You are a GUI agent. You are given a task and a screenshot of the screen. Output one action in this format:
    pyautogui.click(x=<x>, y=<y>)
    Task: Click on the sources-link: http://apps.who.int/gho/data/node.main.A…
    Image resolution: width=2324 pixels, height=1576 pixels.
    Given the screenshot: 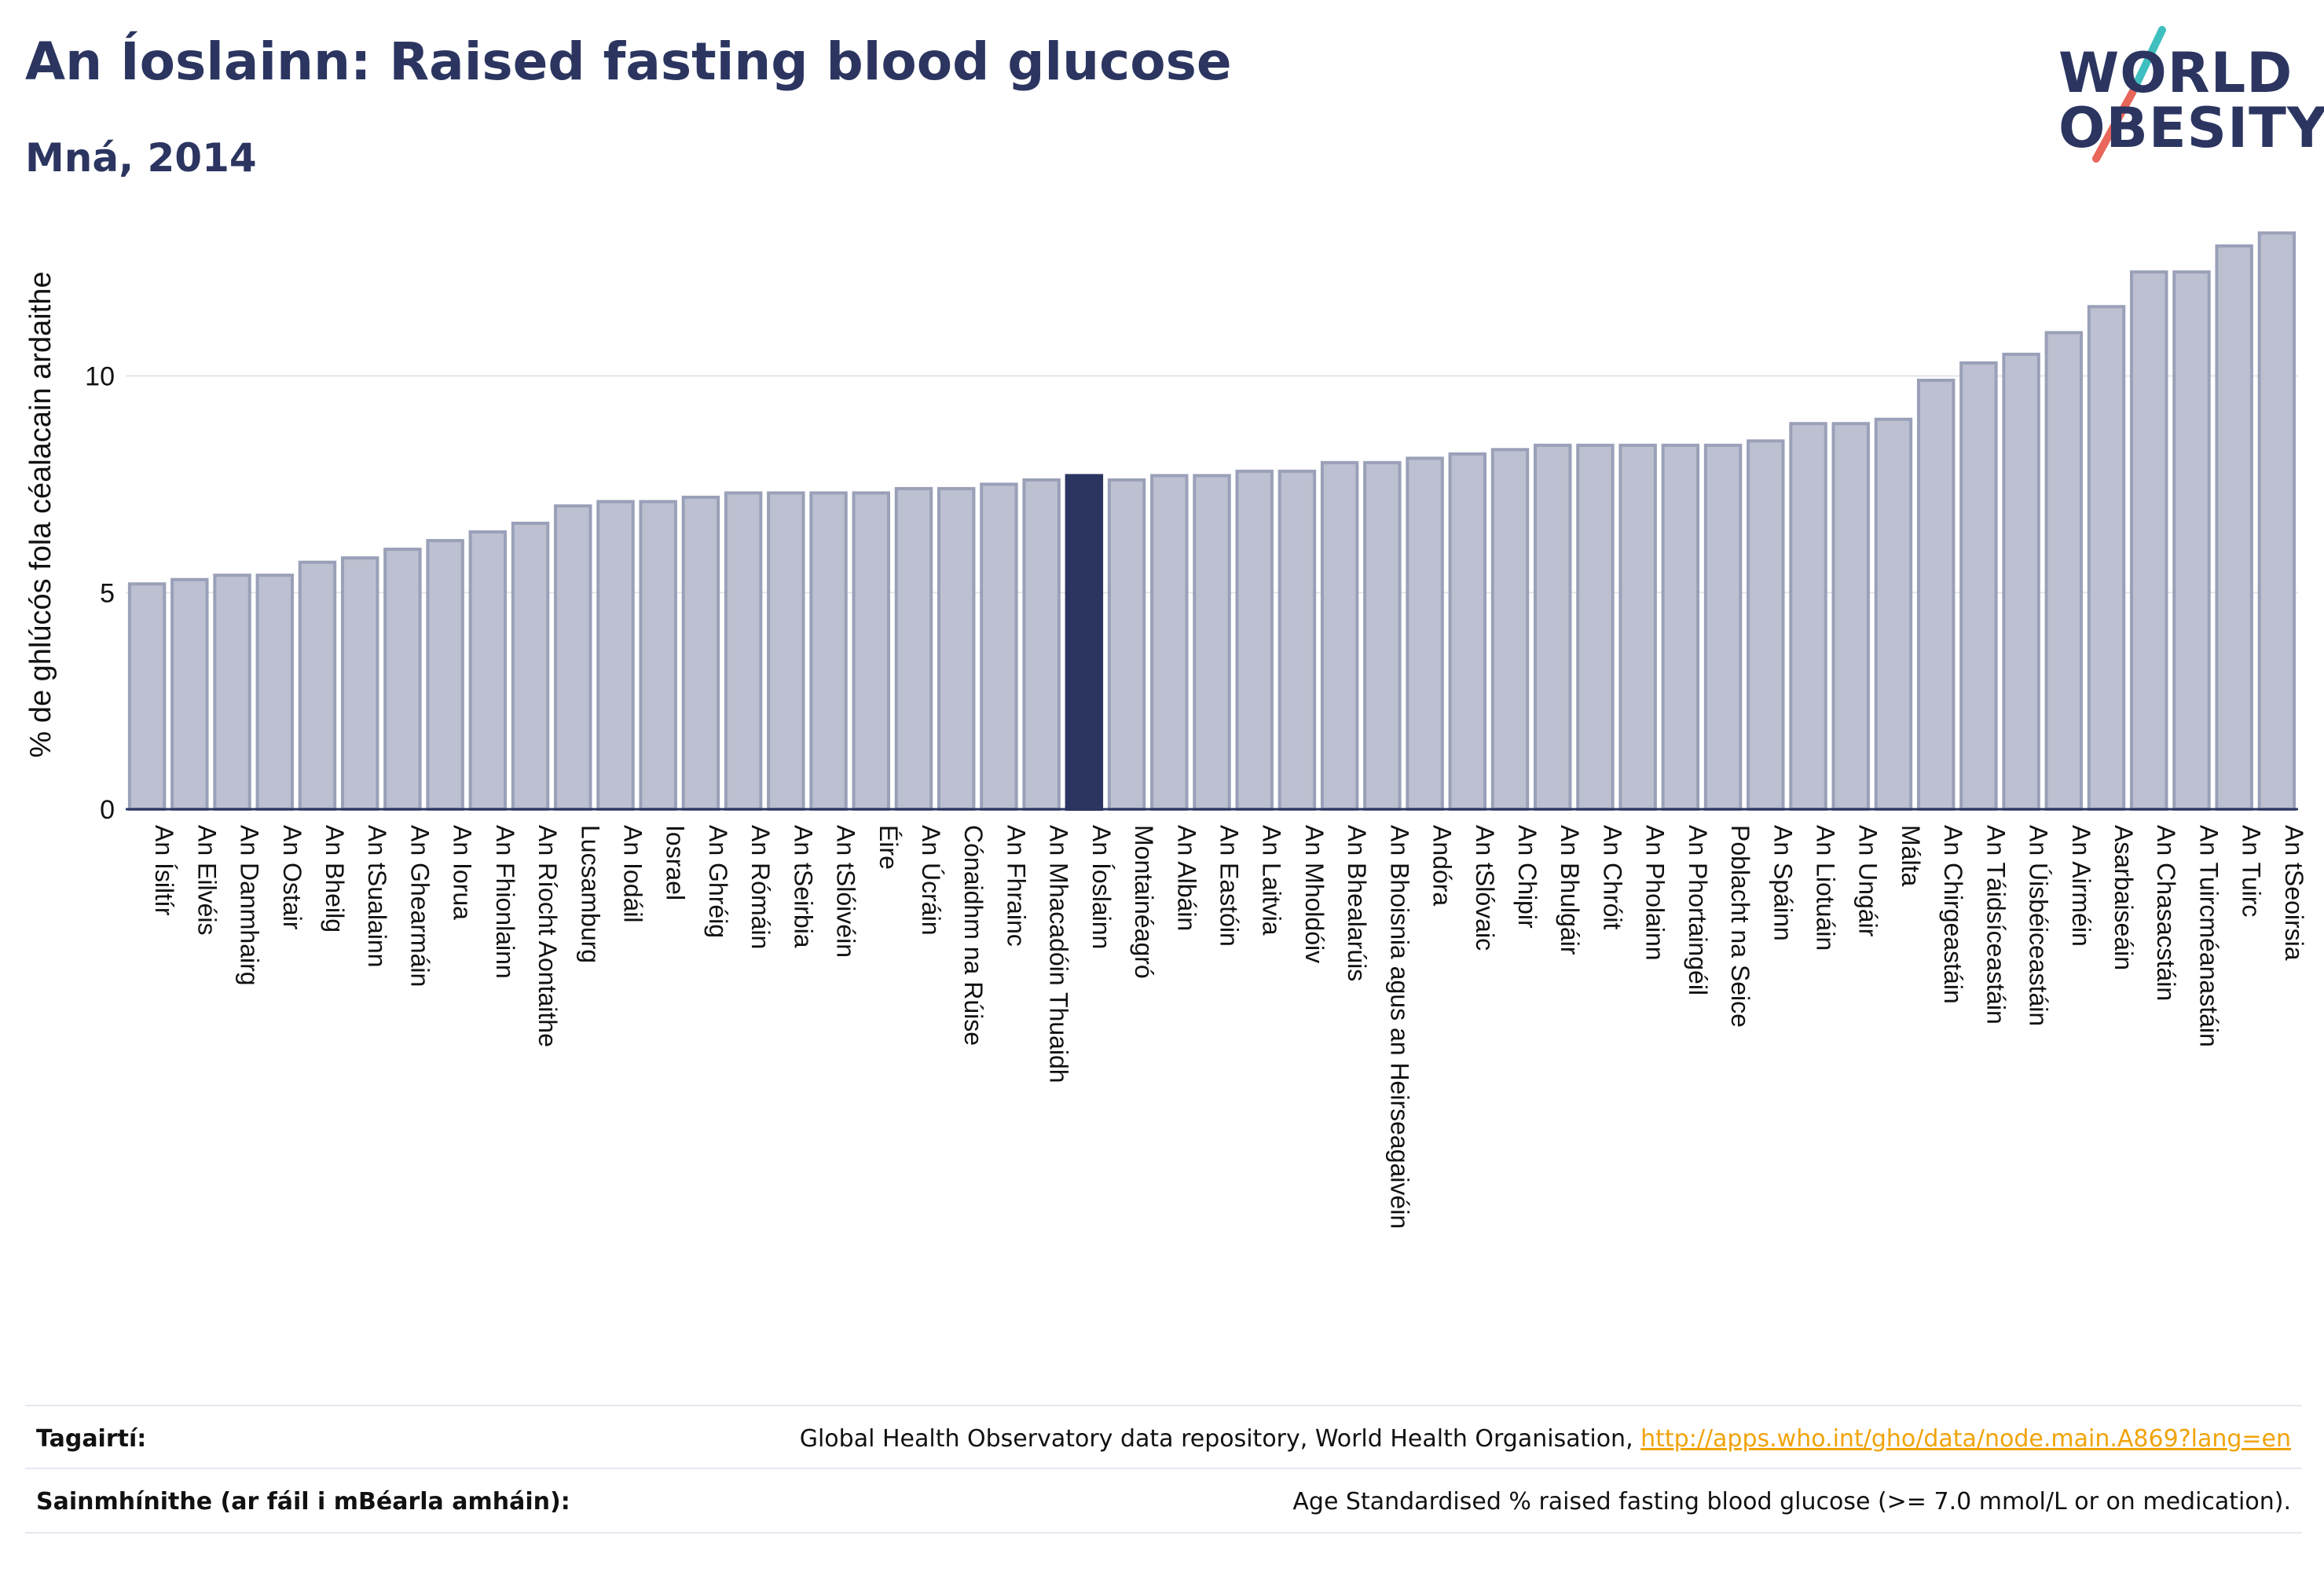 What is the action you would take?
    pyautogui.click(x=1965, y=1439)
    